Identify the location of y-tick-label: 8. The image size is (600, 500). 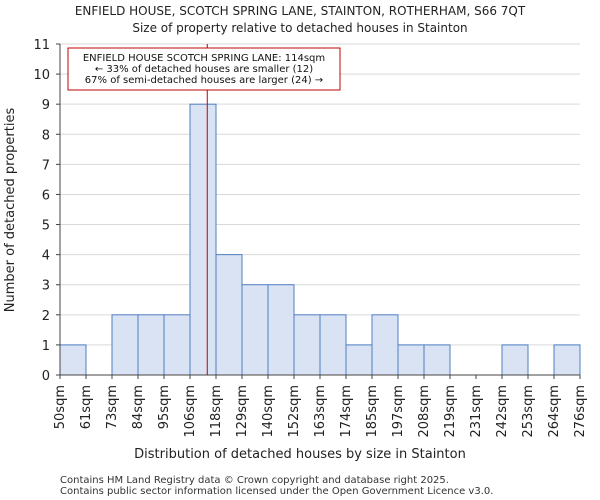
(46, 135).